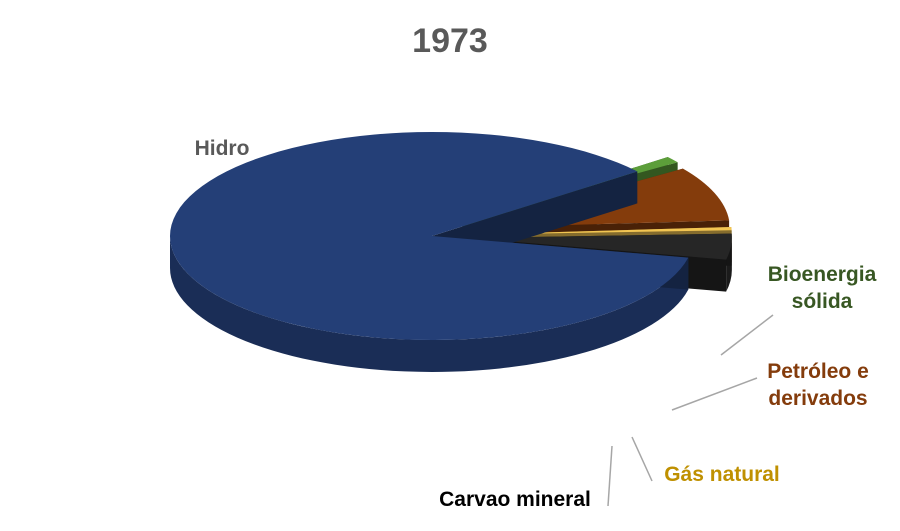  I want to click on slice-label-line: sólida, so click(822, 301).